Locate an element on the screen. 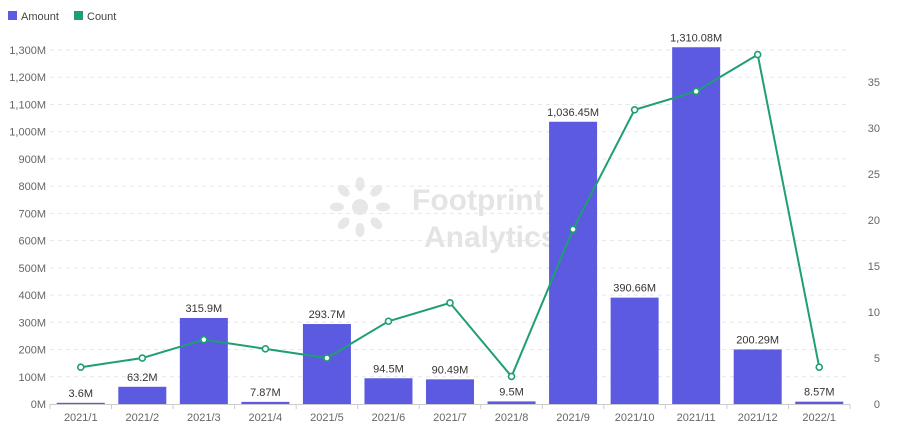 This screenshot has width=910, height=438. amount-bar-label: 3.6M is located at coordinates (81, 394).